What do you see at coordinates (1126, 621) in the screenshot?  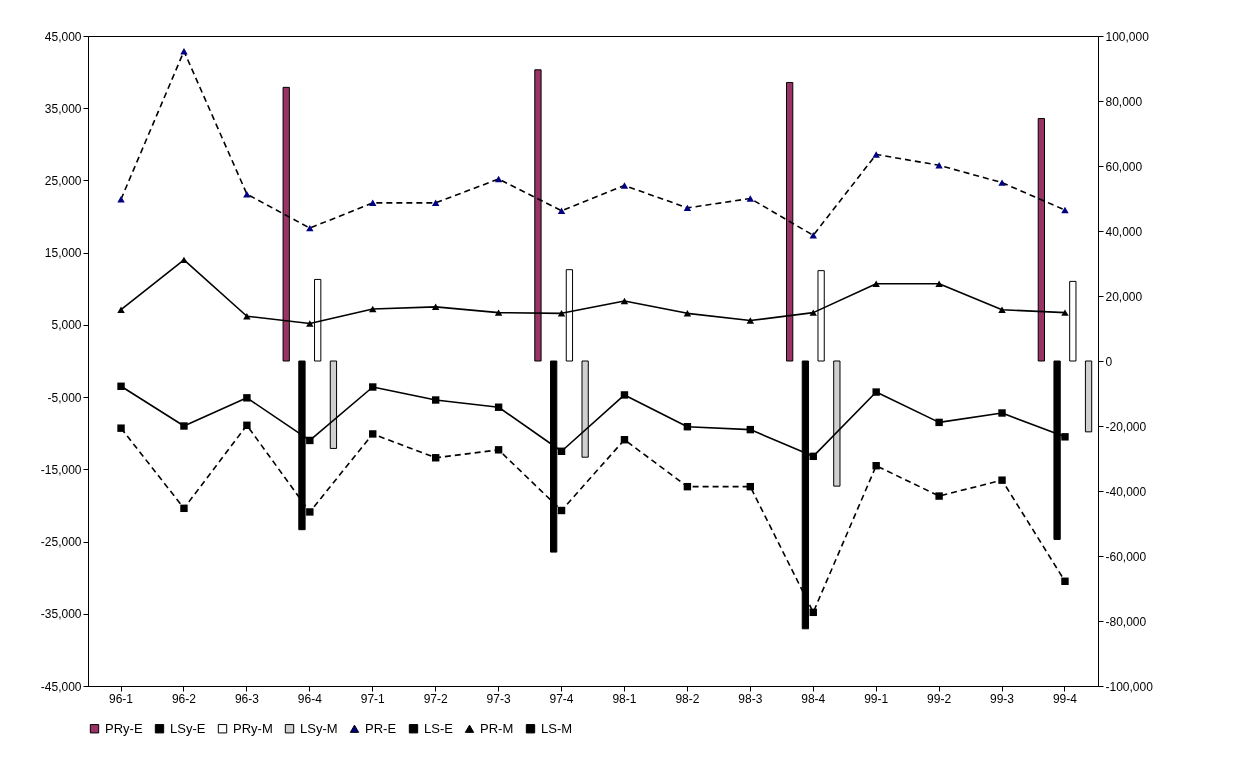 I see `y2-tick-label: -80,000` at bounding box center [1126, 621].